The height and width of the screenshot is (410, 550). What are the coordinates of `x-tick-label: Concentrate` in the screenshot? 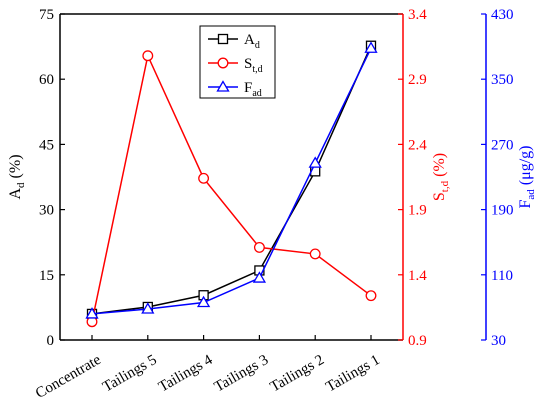 It's located at (68, 377).